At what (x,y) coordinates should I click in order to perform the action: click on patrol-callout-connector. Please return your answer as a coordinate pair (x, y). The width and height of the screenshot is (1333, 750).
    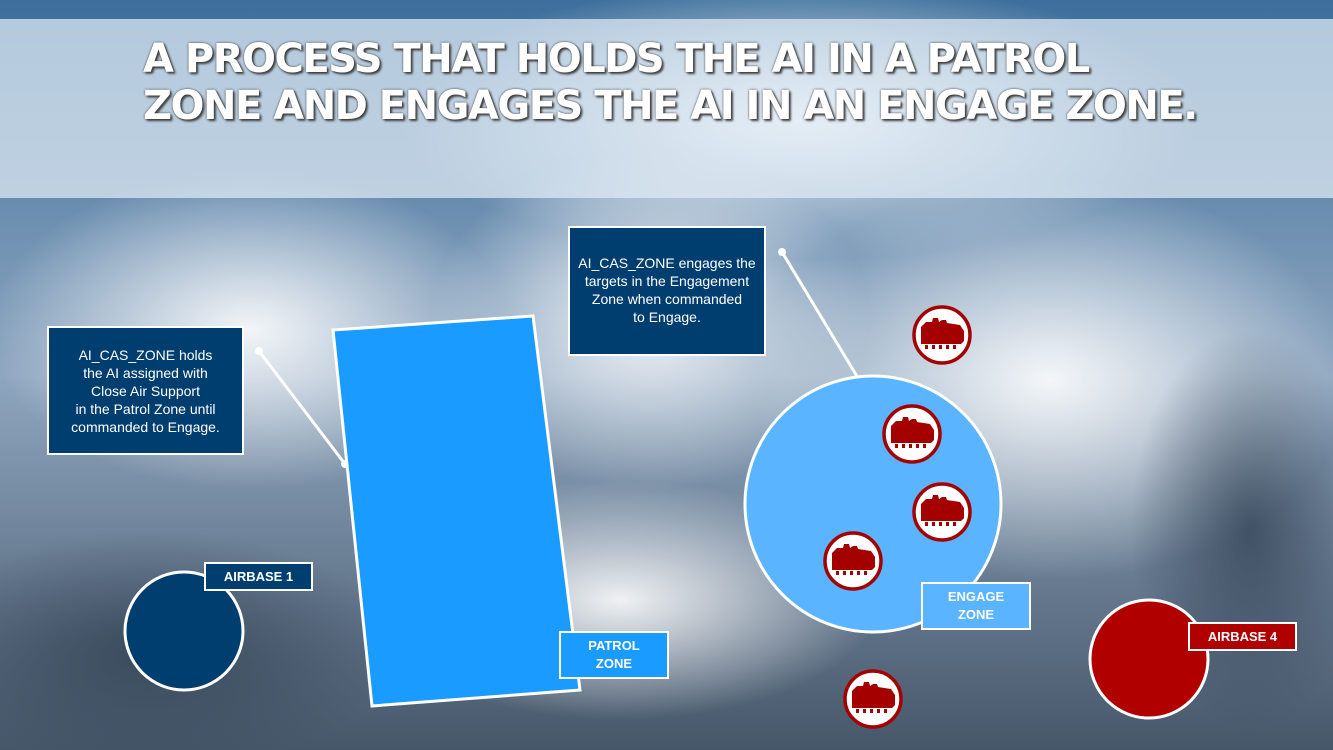
    Looking at the image, I should click on (302, 407).